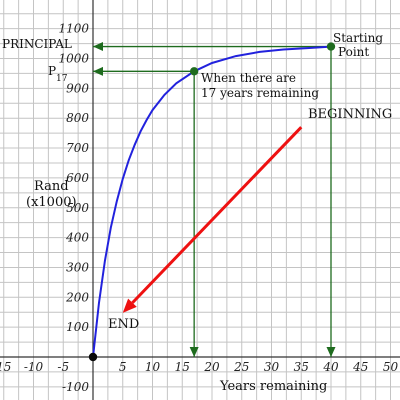 Image resolution: width=400 pixels, height=400 pixels. I want to click on y-tick-label: 200, so click(77, 297).